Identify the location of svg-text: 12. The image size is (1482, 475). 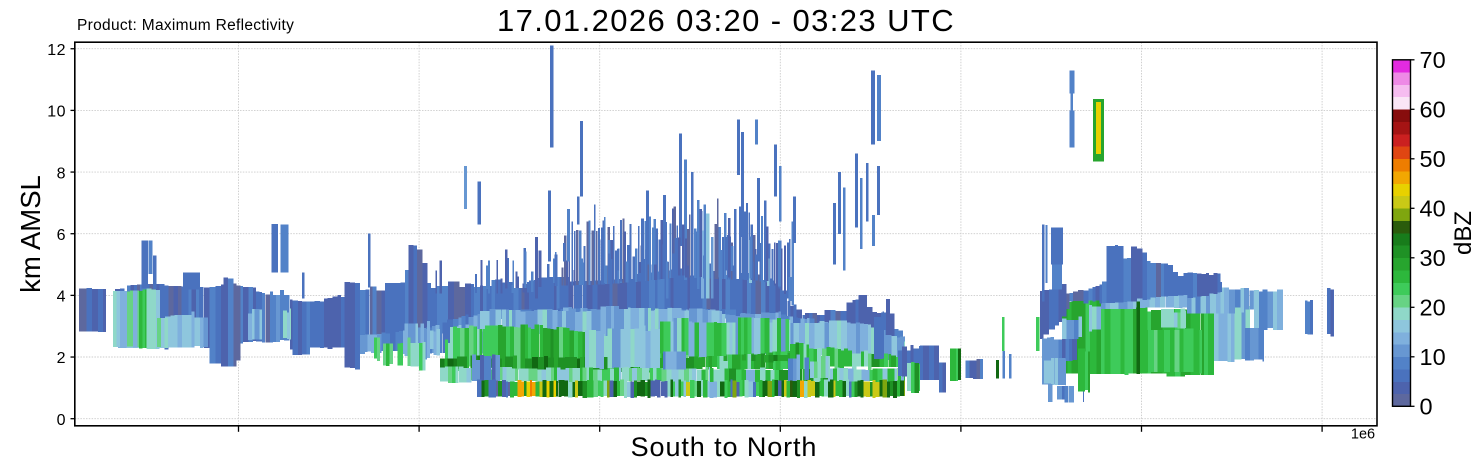
(56, 50).